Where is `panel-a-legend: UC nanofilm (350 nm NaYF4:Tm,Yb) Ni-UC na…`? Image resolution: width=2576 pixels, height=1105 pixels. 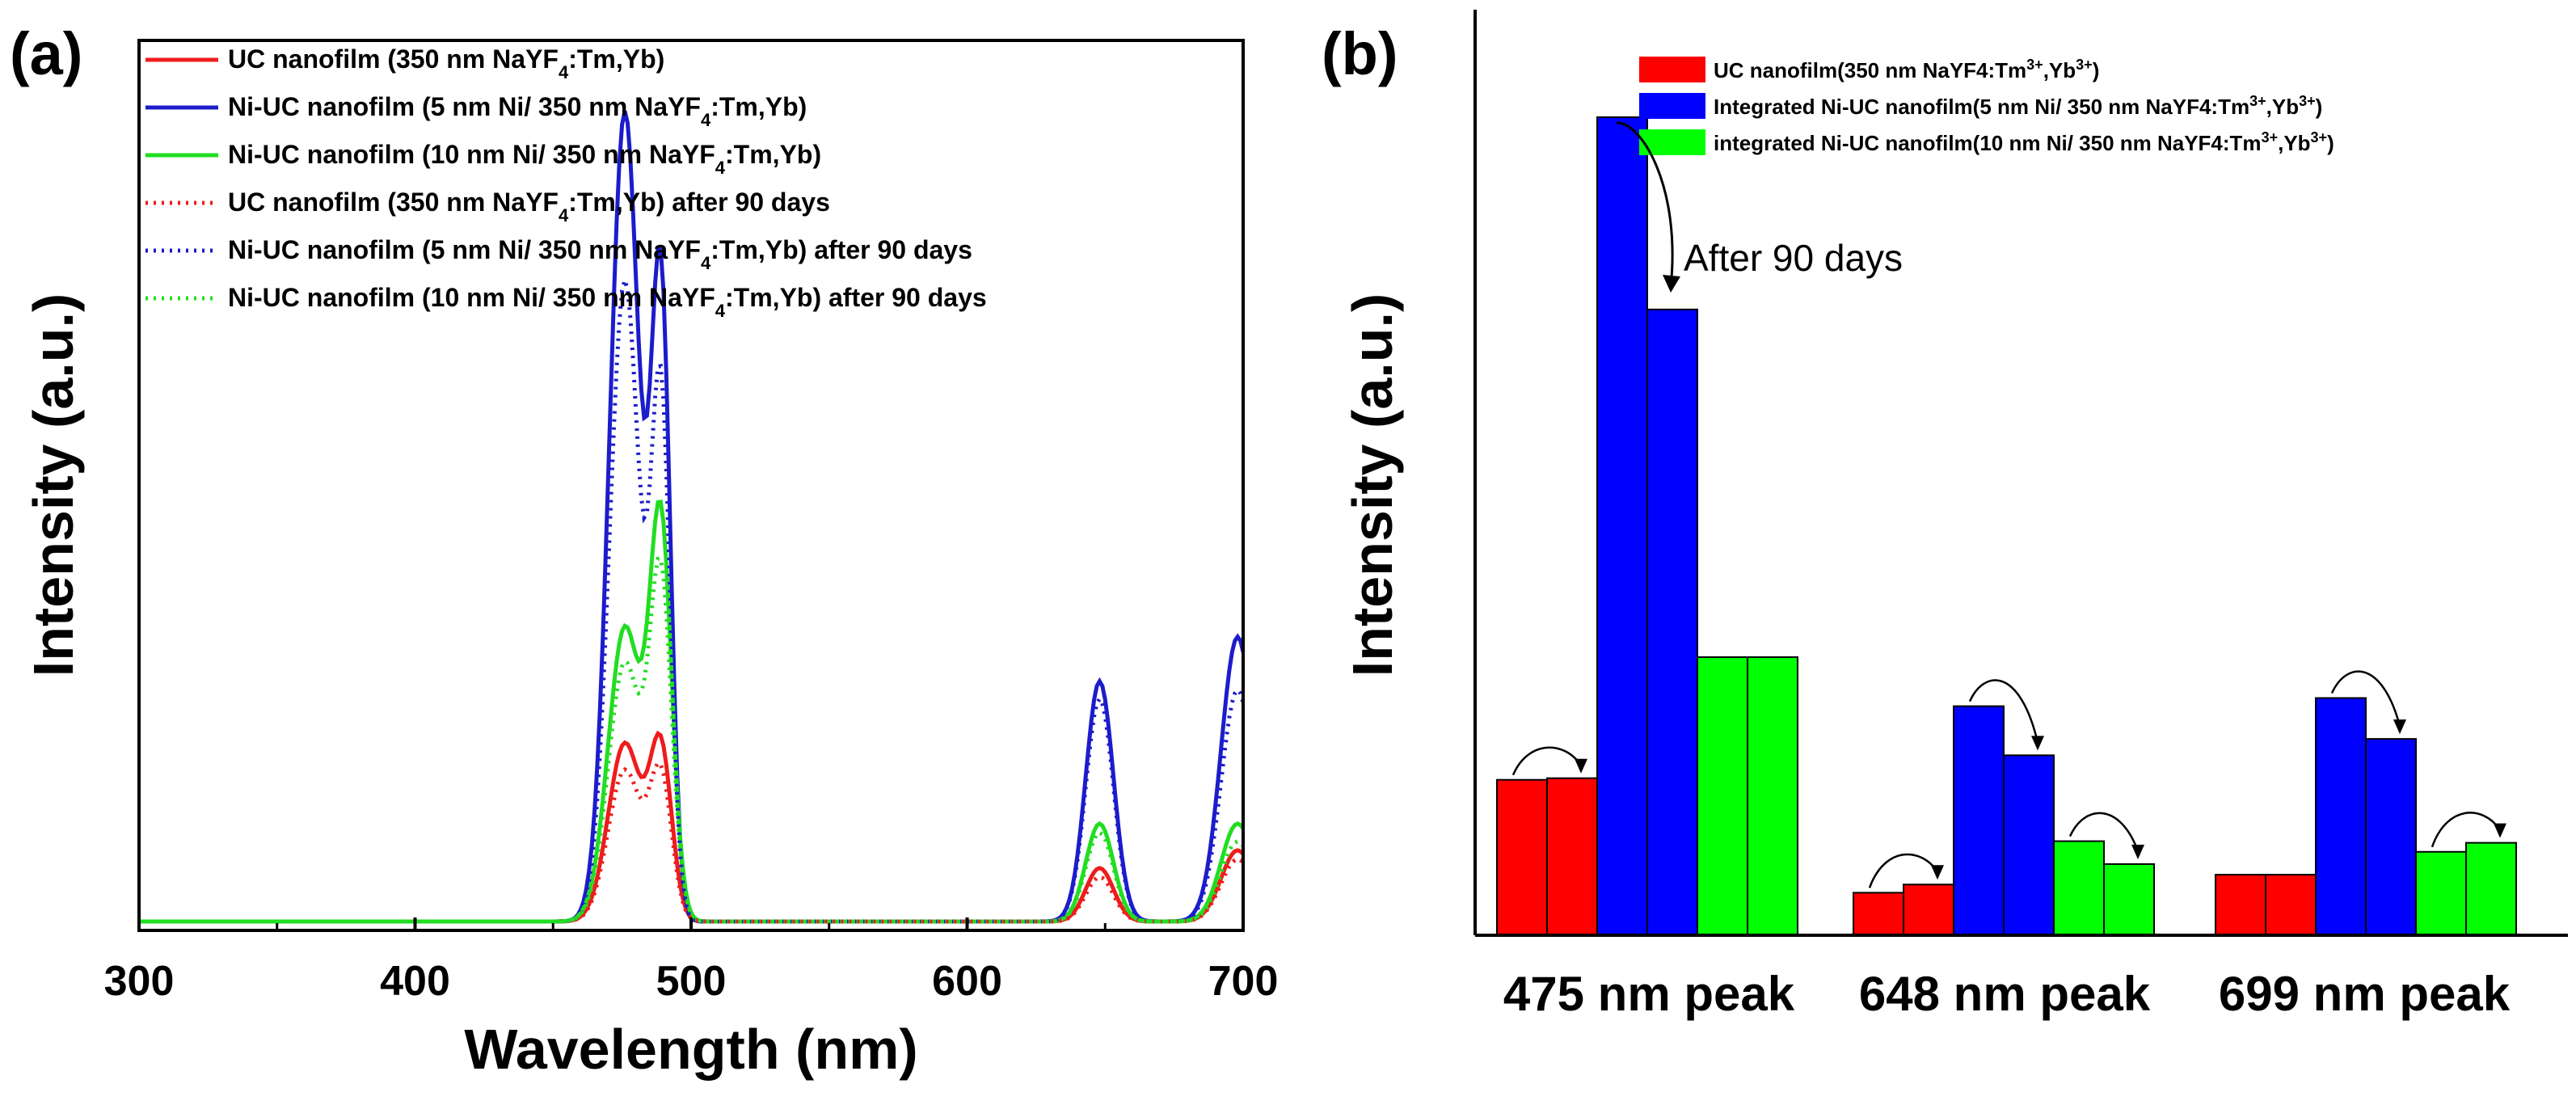 panel-a-legend: UC nanofilm (350 nm NaYF4:Tm,Yb) Ni-UC na… is located at coordinates (566, 183).